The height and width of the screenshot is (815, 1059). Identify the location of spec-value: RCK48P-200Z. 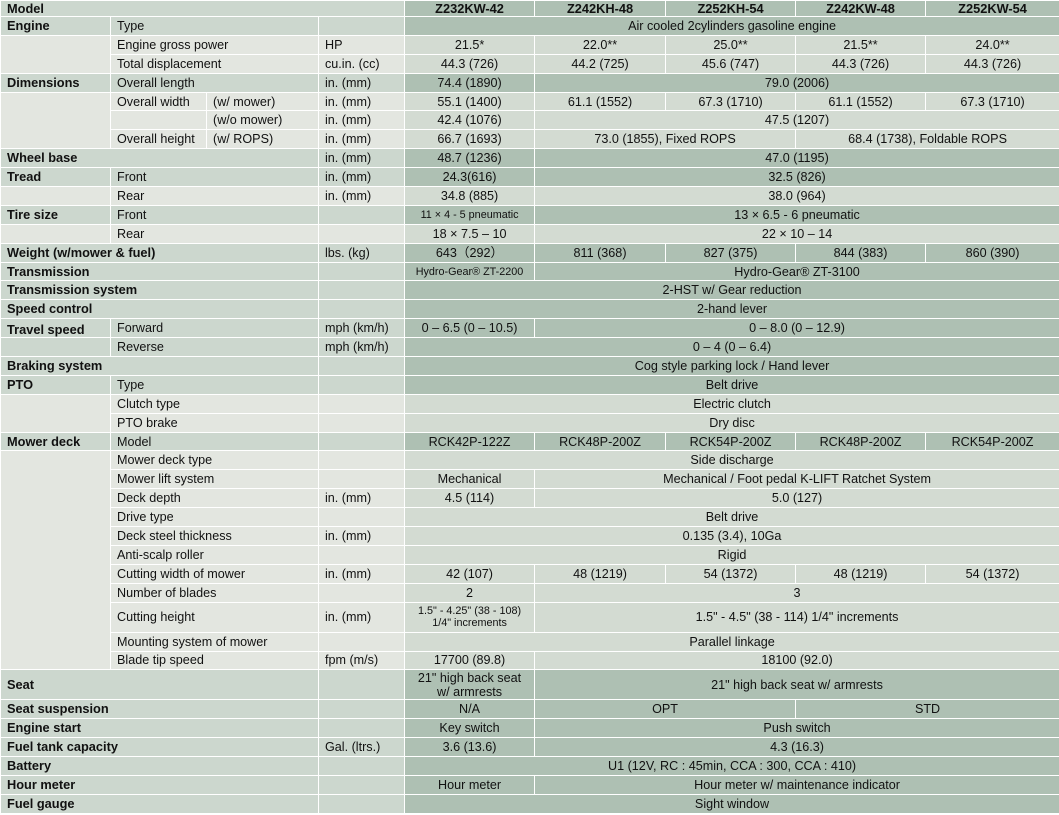
(600, 441).